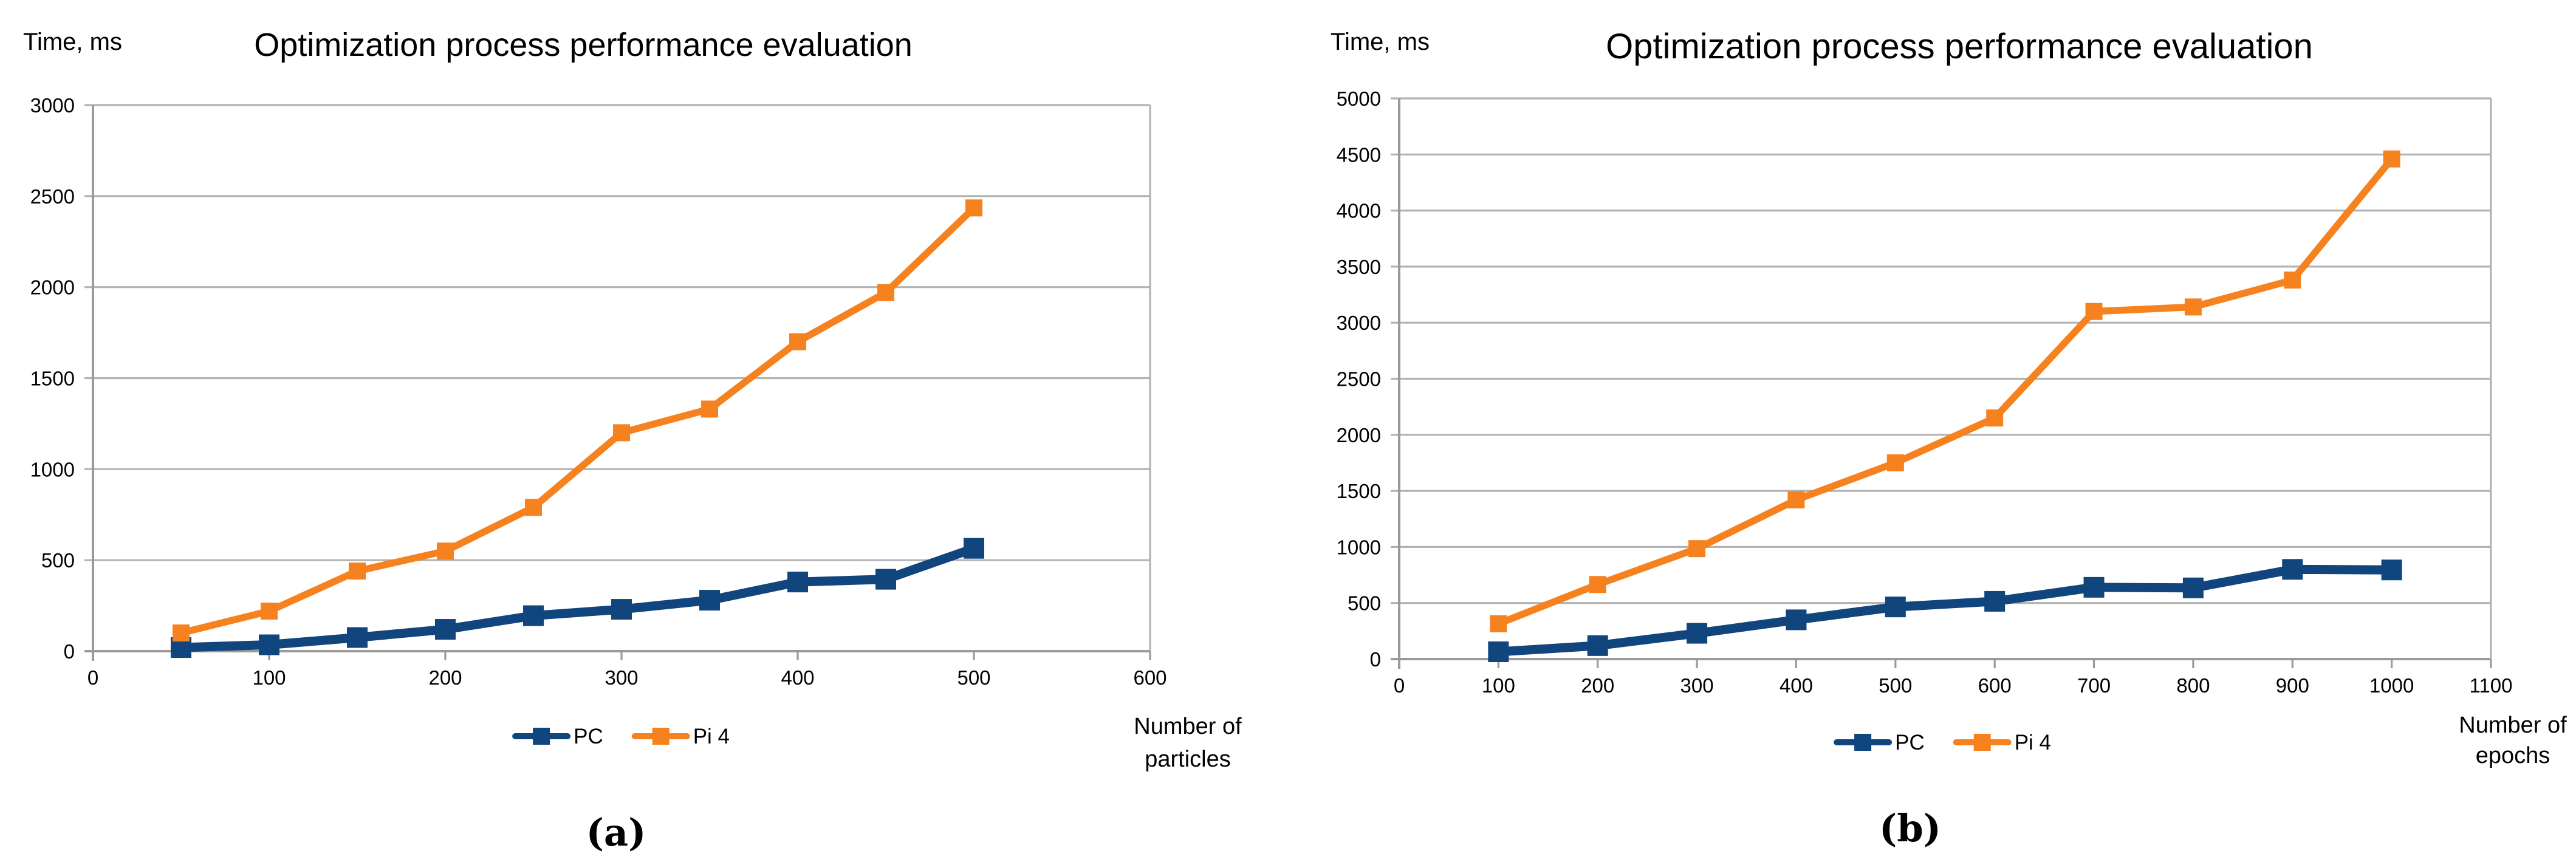  What do you see at coordinates (2292, 685) in the screenshot?
I see `x-tick-label: 900` at bounding box center [2292, 685].